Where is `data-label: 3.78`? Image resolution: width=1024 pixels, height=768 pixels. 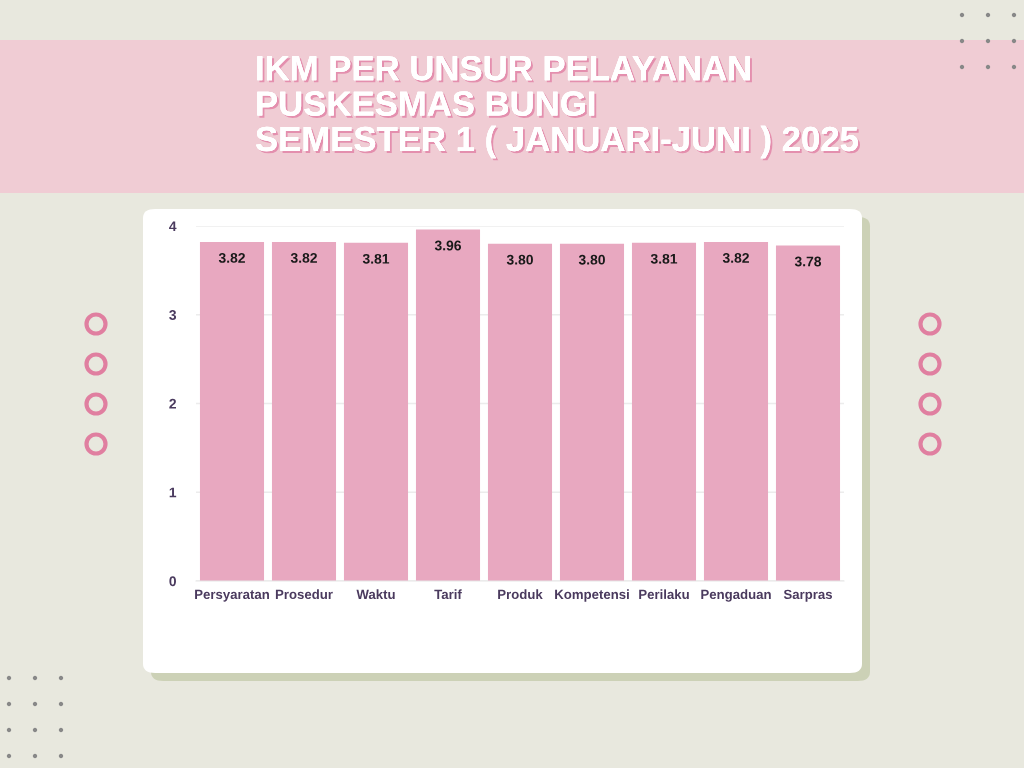 data-label: 3.78 is located at coordinates (808, 261).